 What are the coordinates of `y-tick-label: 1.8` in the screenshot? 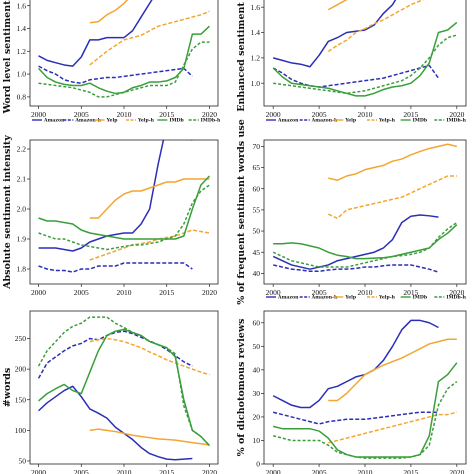 It's located at (22, 269).